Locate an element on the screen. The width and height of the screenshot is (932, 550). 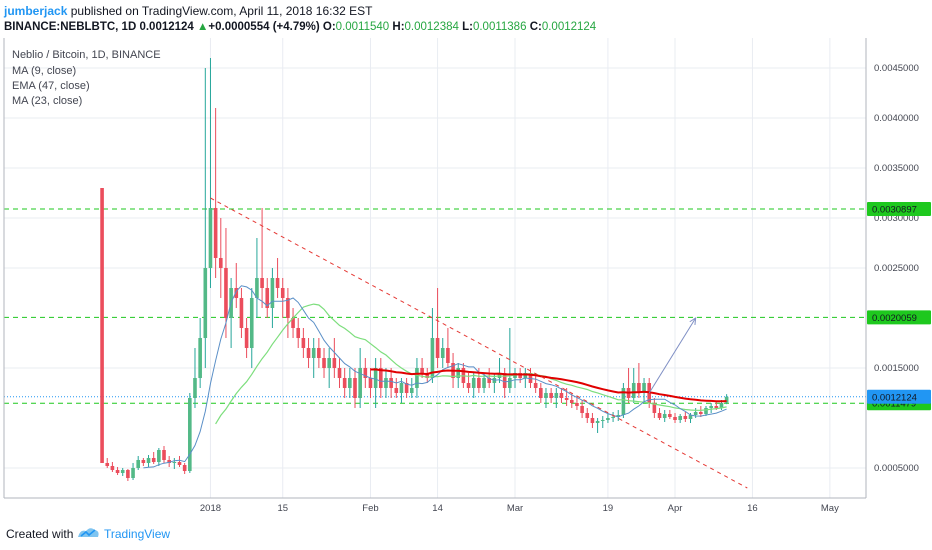
low-value: 0.0011386 is located at coordinates (499, 27).